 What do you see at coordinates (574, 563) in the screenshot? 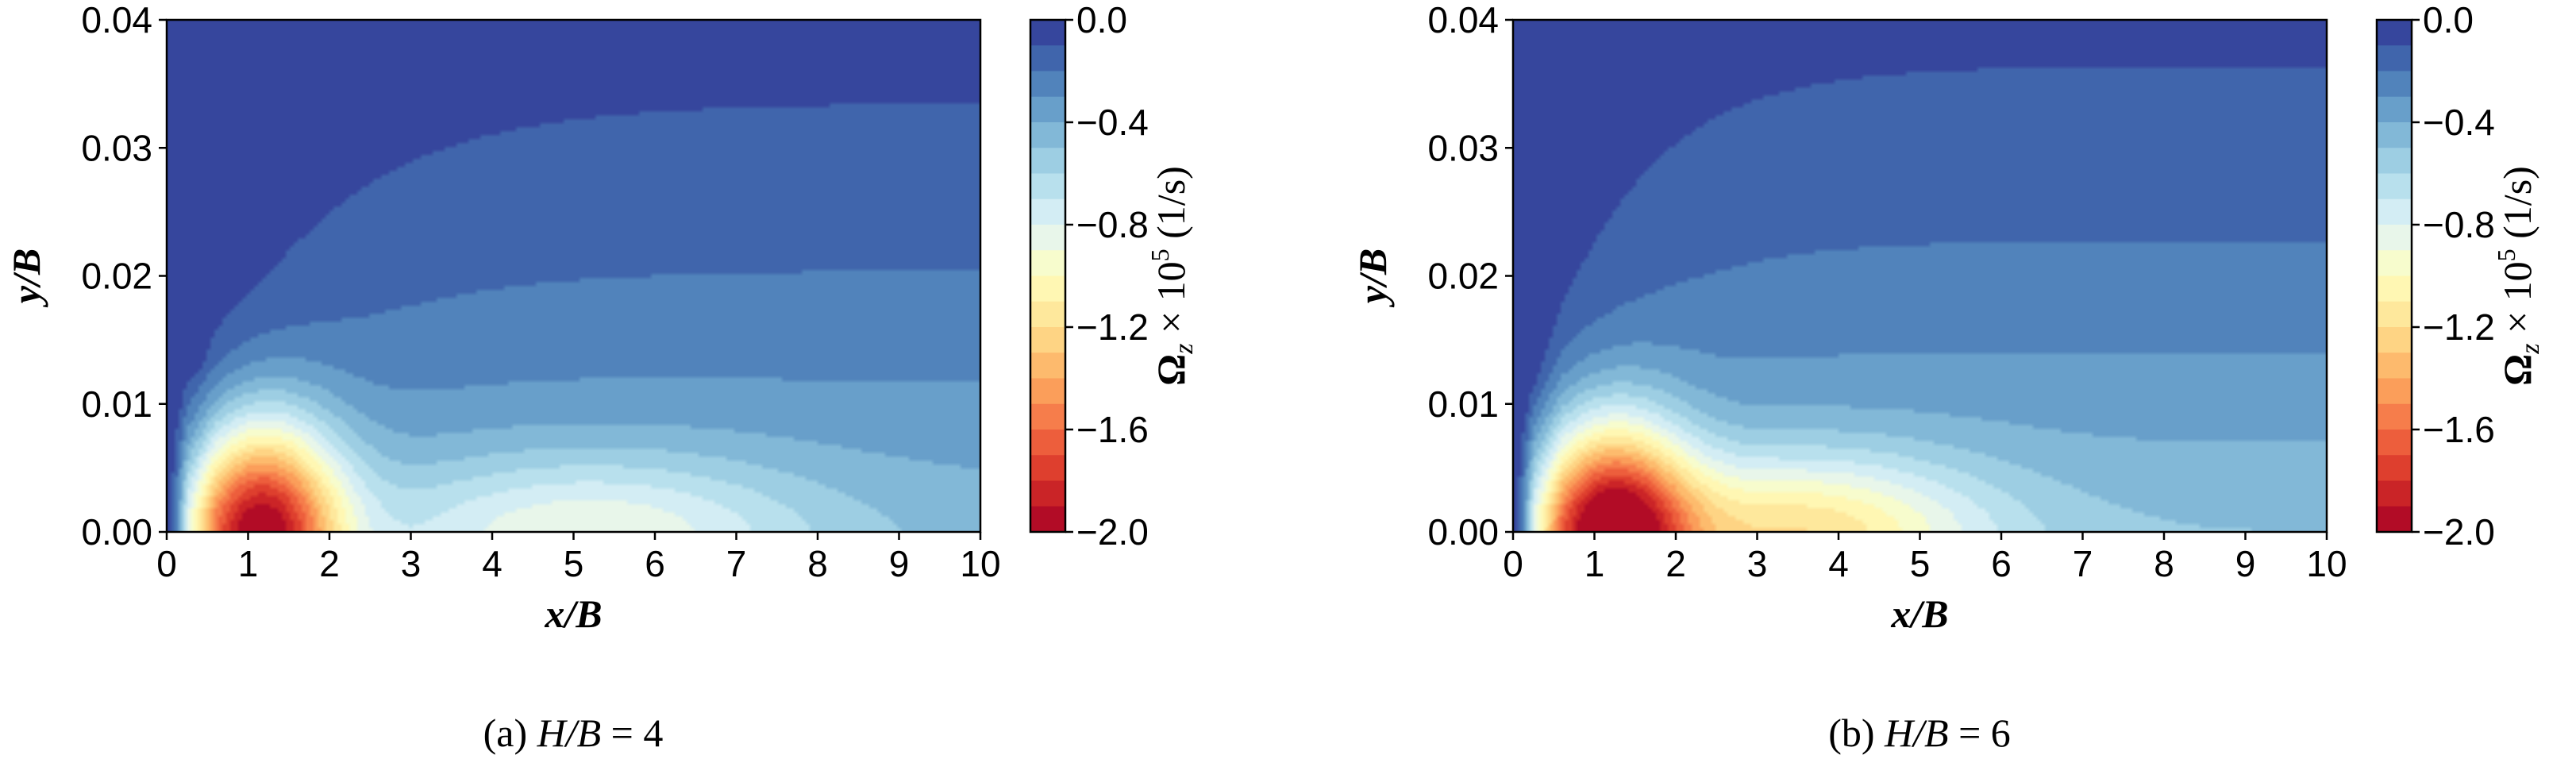
I see `x-tick-label: 5` at bounding box center [574, 563].